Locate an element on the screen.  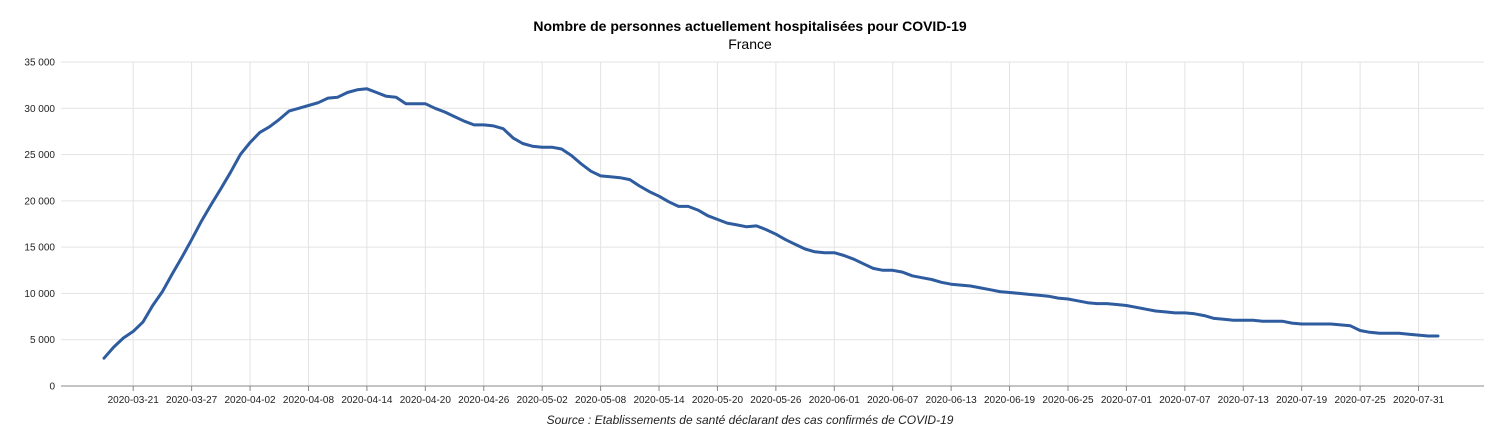
x-tick-label: 2020-06-19 is located at coordinates (1010, 400).